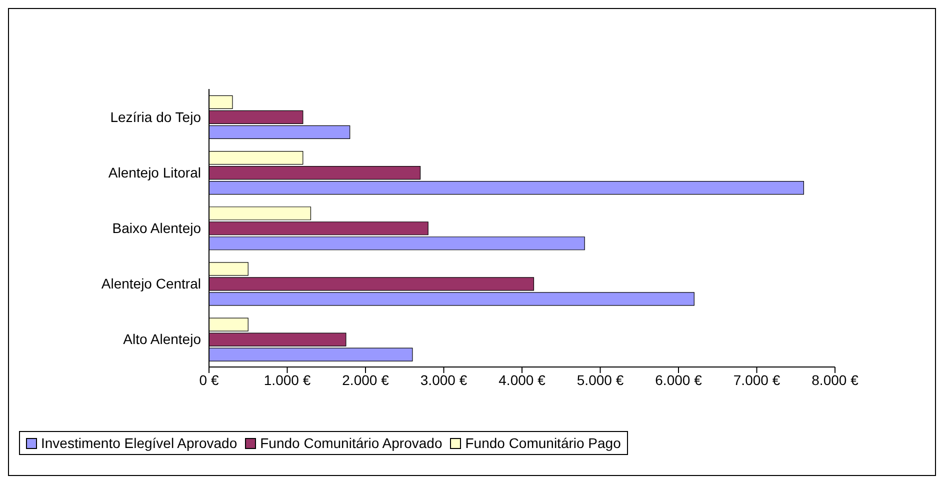 This screenshot has width=944, height=484. I want to click on legend-label: Fundo Comunitário Aprovado, so click(350, 443).